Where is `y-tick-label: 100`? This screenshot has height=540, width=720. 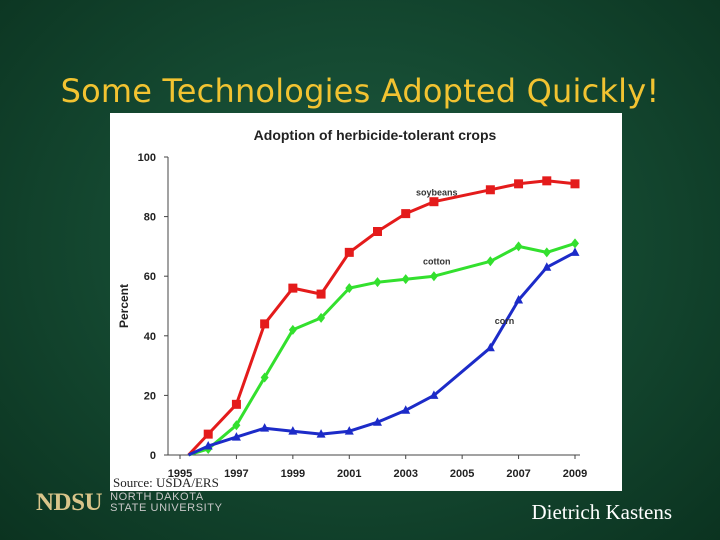 y-tick-label: 100 is located at coordinates (147, 158).